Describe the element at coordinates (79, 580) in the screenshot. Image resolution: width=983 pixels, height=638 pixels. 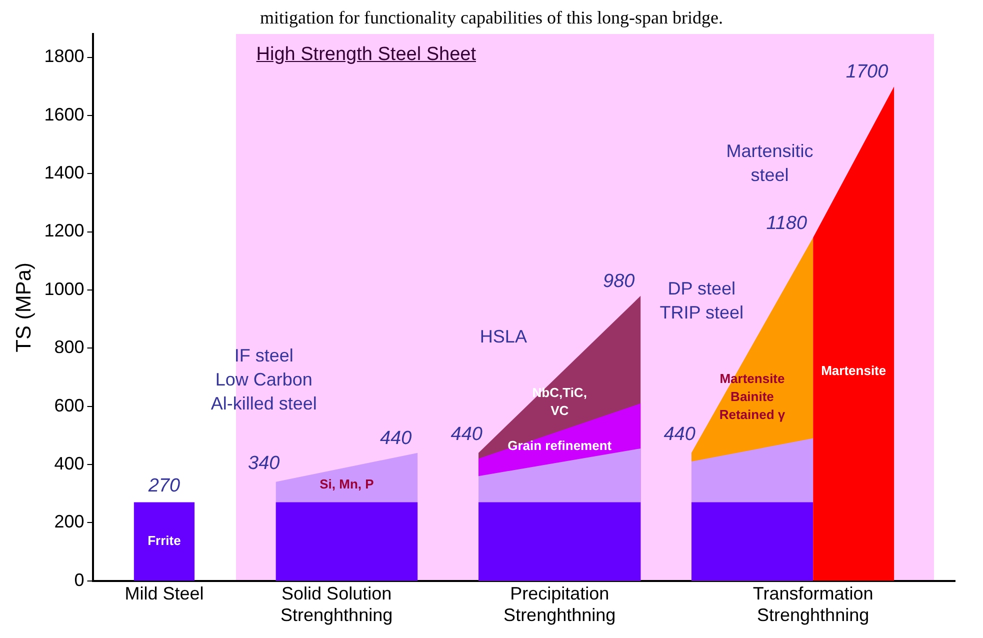
I see `y-tick-label: 0` at that location.